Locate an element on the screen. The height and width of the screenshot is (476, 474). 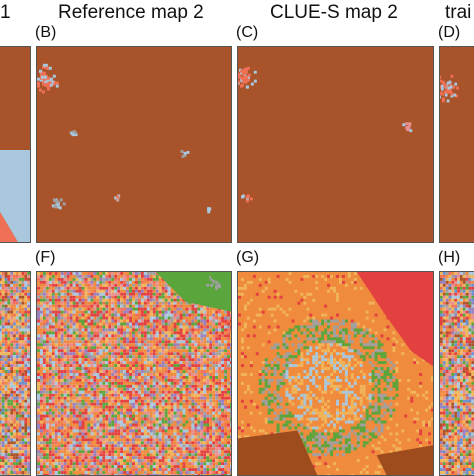
panel-letter-h: (H) is located at coordinates (449, 258).